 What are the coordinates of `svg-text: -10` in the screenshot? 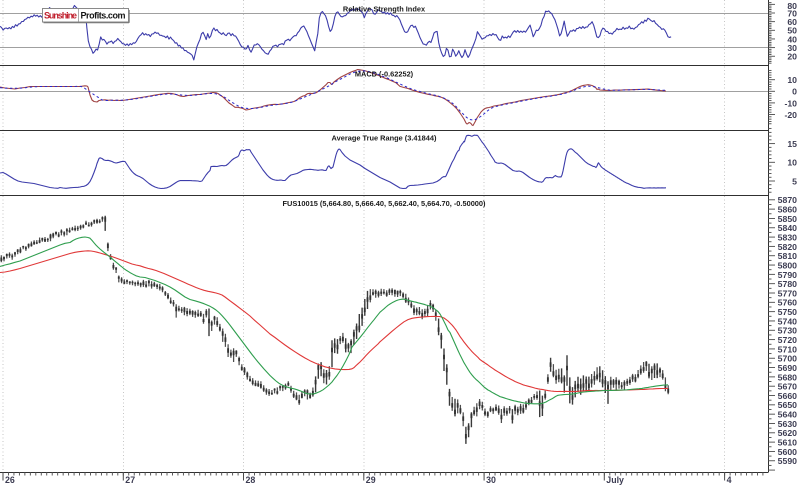 It's located at (790, 103).